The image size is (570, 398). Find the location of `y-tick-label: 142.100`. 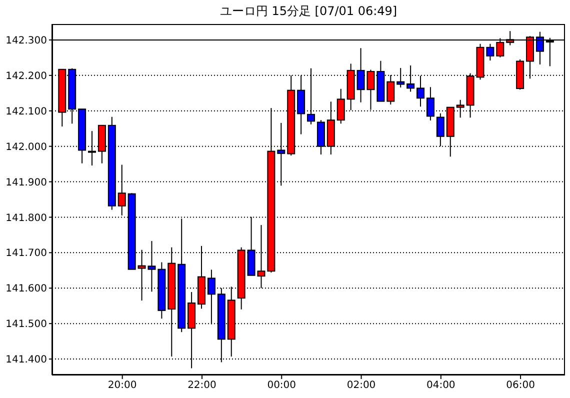

y-tick-label: 142.100 is located at coordinates (26, 112).